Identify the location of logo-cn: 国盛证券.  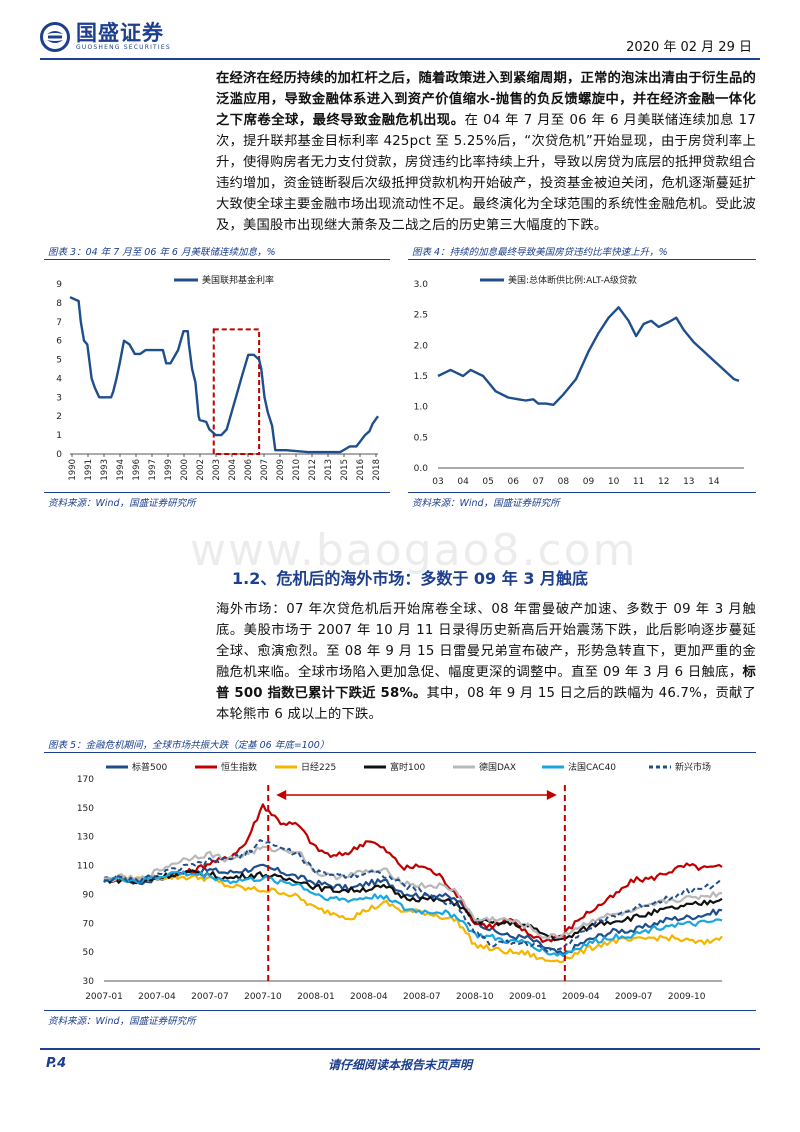
(120, 33).